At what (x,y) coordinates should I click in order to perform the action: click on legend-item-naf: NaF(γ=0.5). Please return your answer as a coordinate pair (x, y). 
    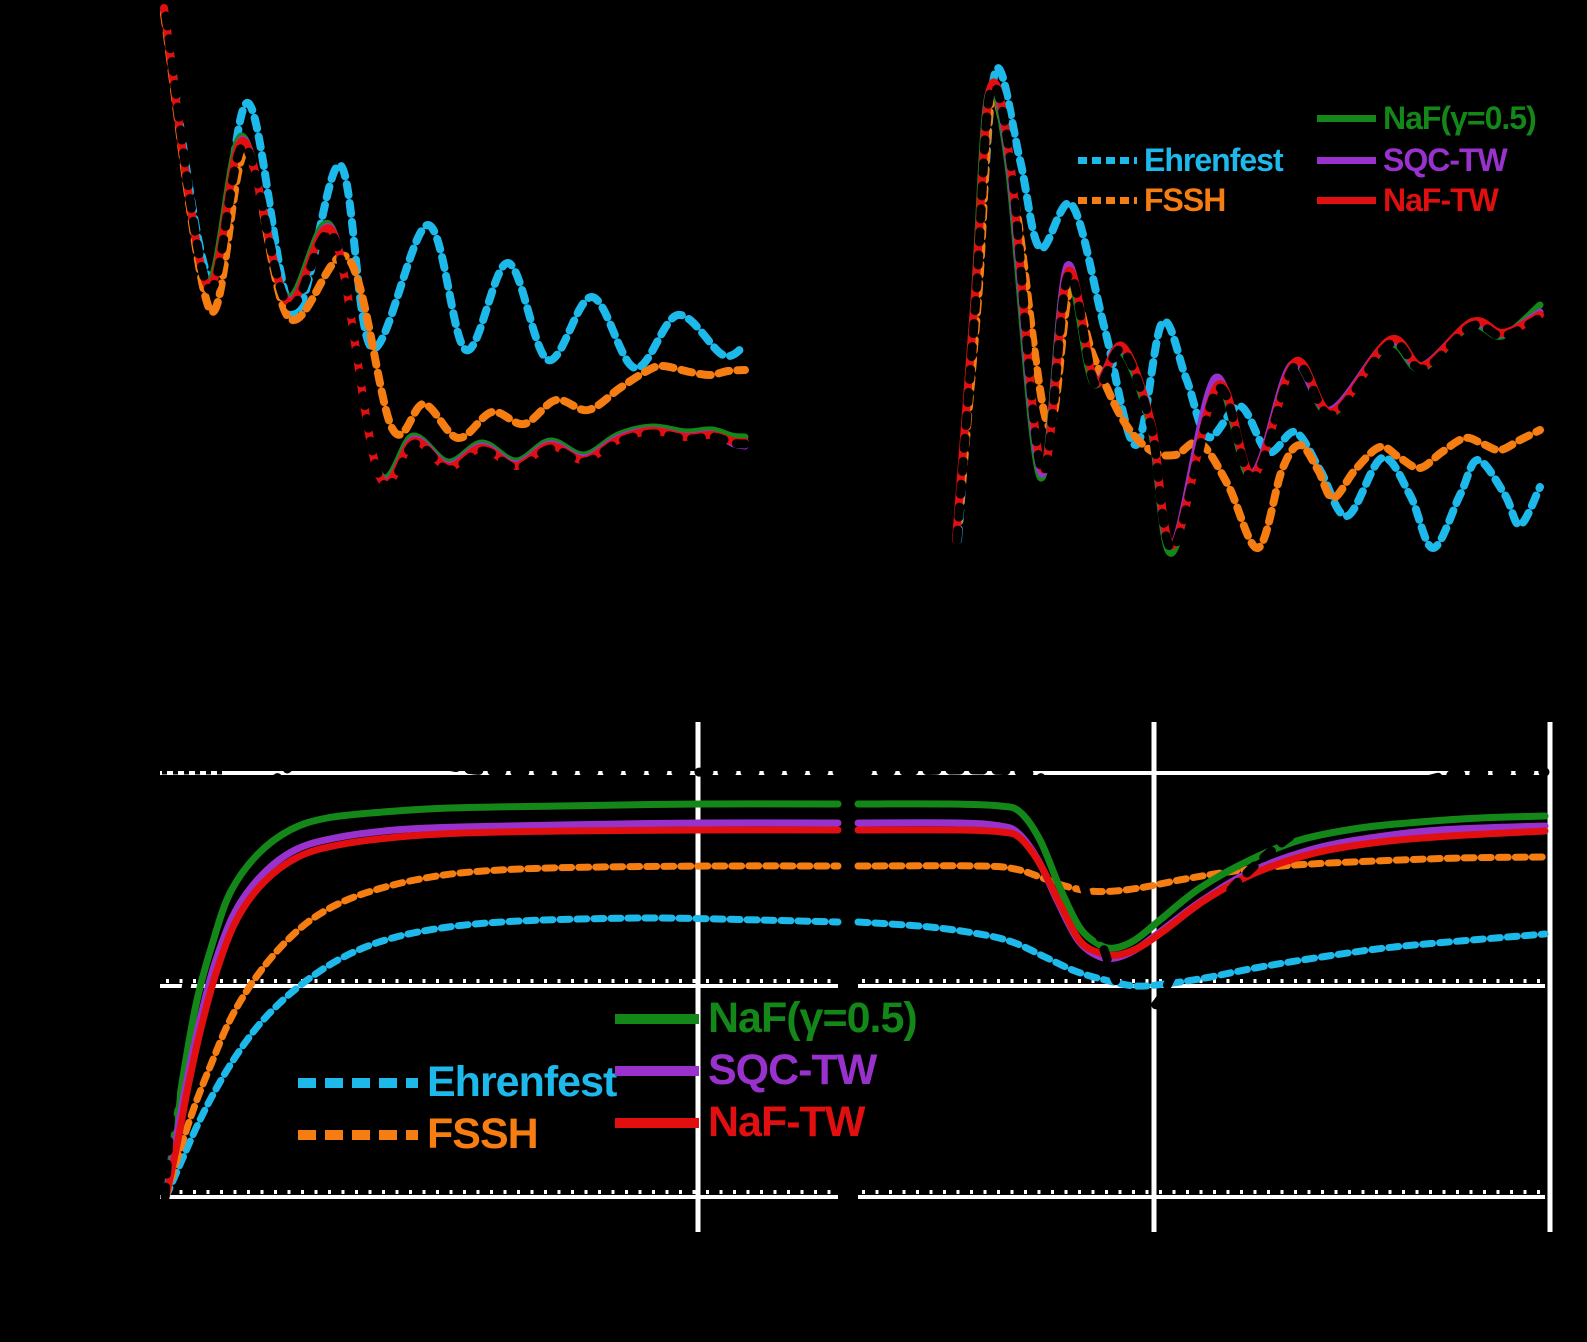
    Looking at the image, I should click on (1427, 118).